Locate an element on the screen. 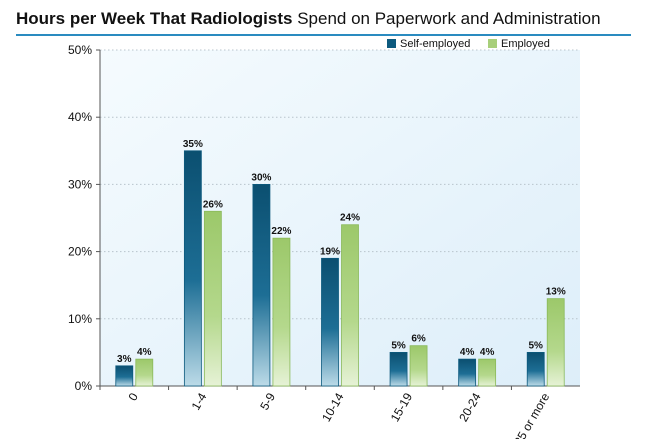 The image size is (645, 439). x-tick-label: 25 or more is located at coordinates (531, 414).